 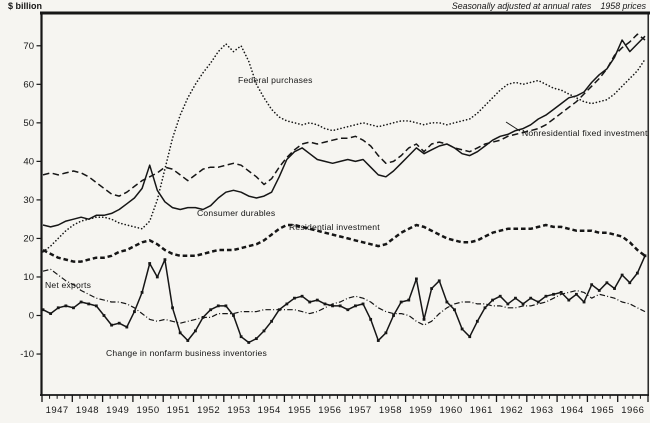 What do you see at coordinates (186, 353) in the screenshot?
I see `label-change-in-nonfarm-business-inventories: Change in nonfarm business inventories` at bounding box center [186, 353].